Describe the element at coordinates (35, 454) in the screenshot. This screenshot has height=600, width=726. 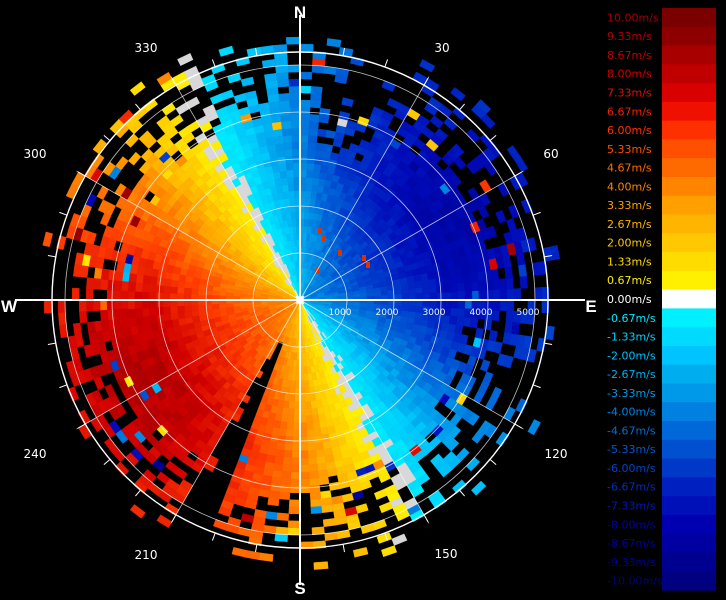
I see `bearing-label-240: 240` at that location.